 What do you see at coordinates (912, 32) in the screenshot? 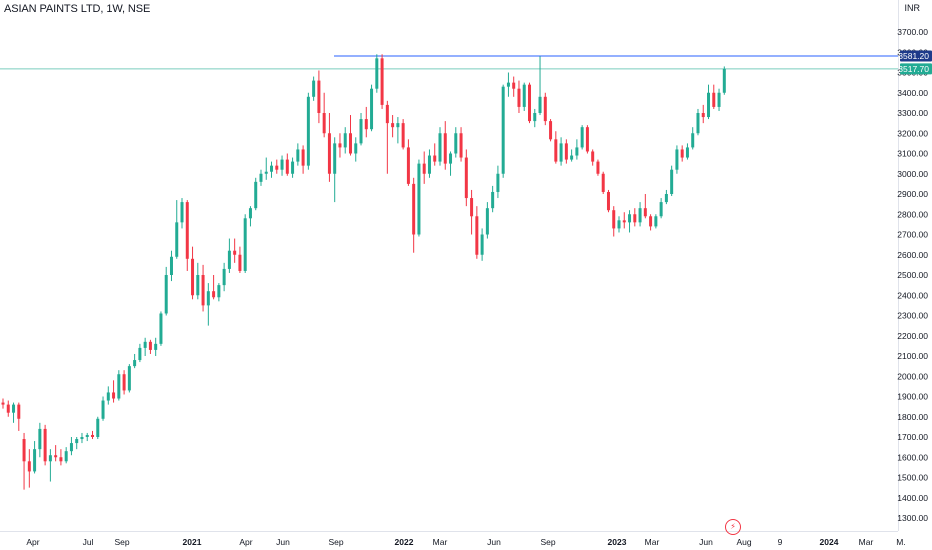
I see `y-tick-label: 3700.00` at bounding box center [912, 32].